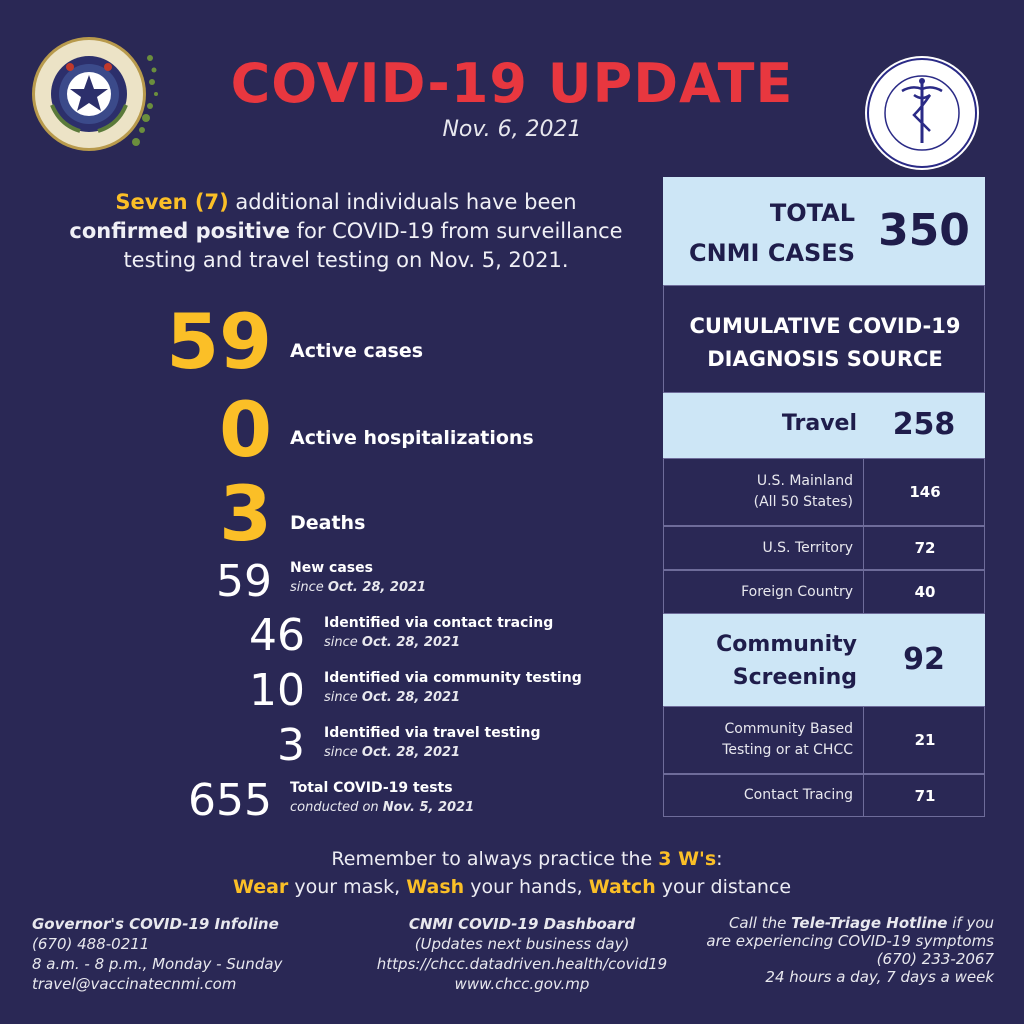  I want to click on reminder-line-1: Remember to always practice the 3 W's:, so click(527, 859).